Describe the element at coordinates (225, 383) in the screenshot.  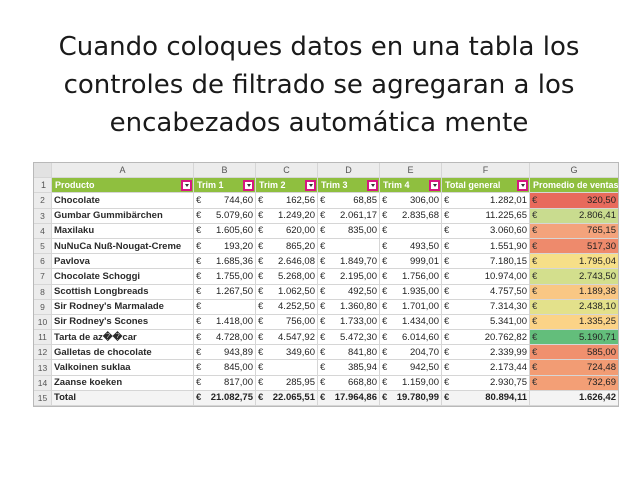
I see `trim-1-cell: €817,00` at that location.